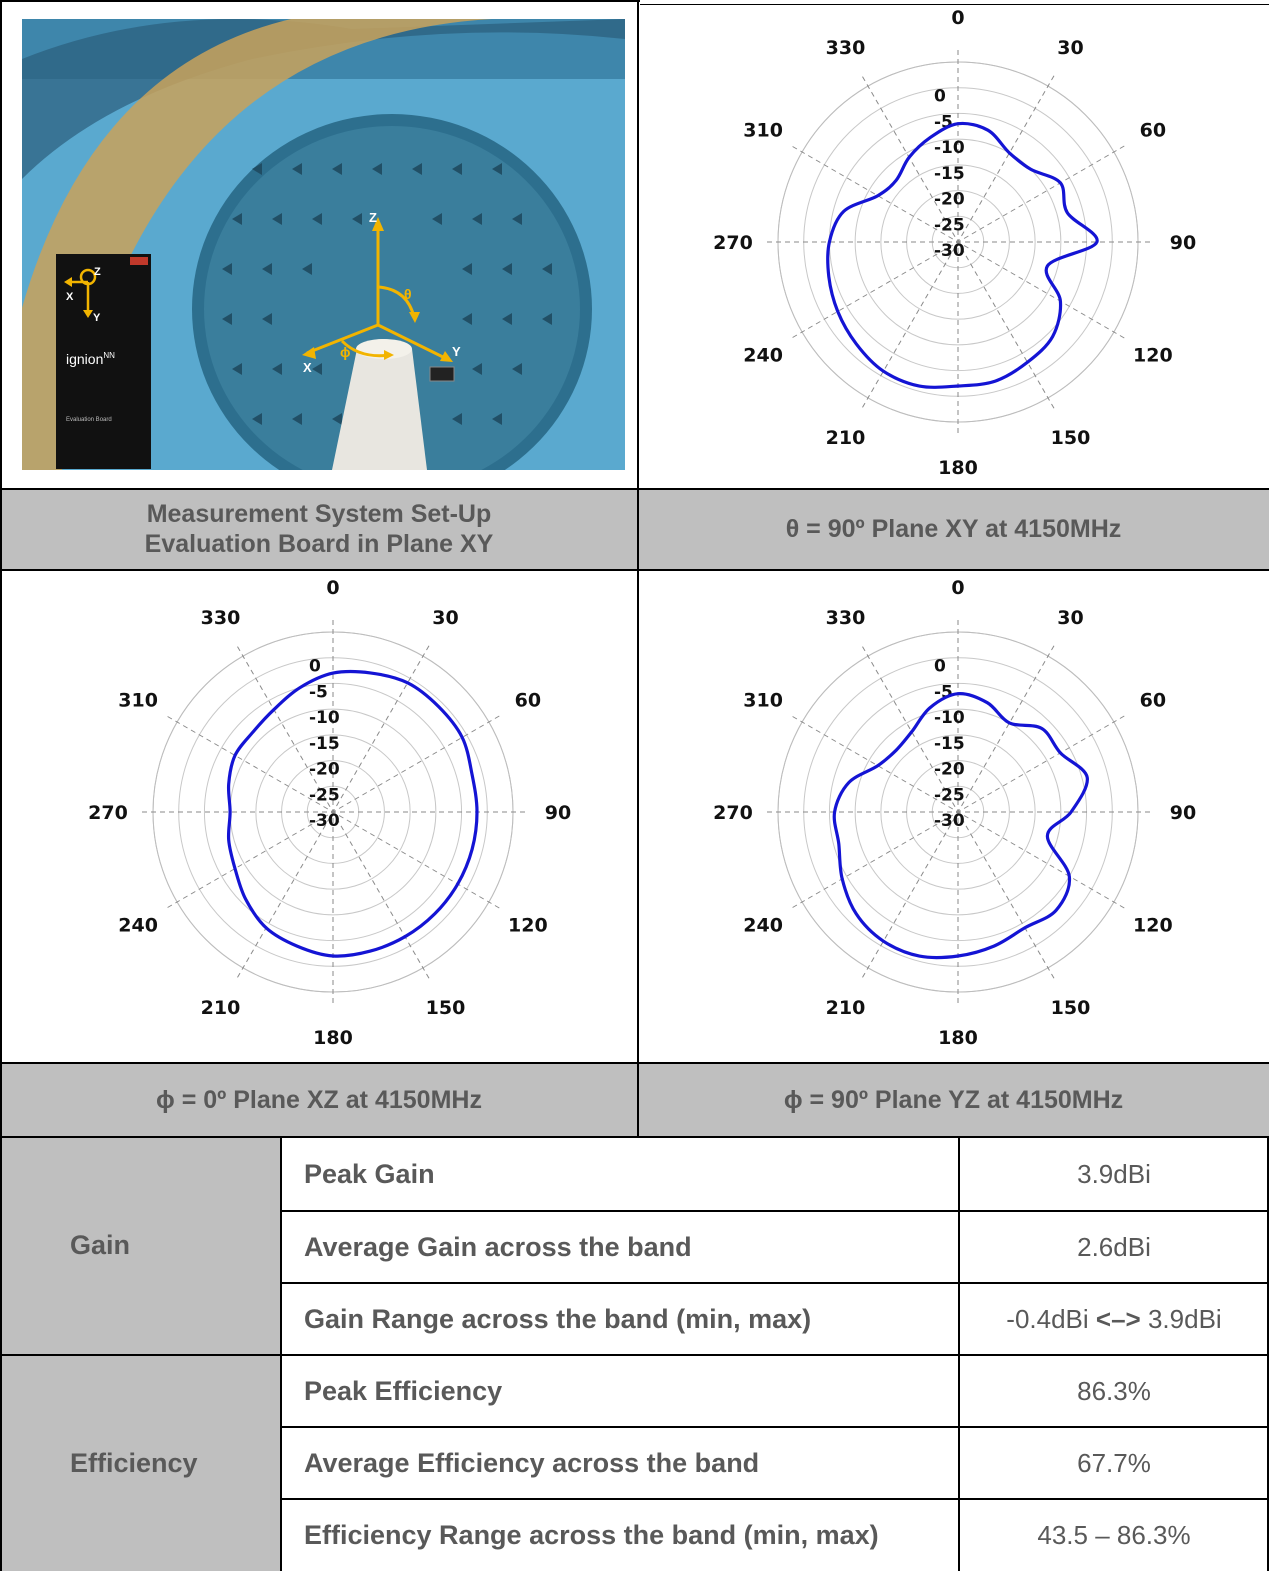 This screenshot has height=1571, width=1269. I want to click on ring-label: -5, so click(318, 692).